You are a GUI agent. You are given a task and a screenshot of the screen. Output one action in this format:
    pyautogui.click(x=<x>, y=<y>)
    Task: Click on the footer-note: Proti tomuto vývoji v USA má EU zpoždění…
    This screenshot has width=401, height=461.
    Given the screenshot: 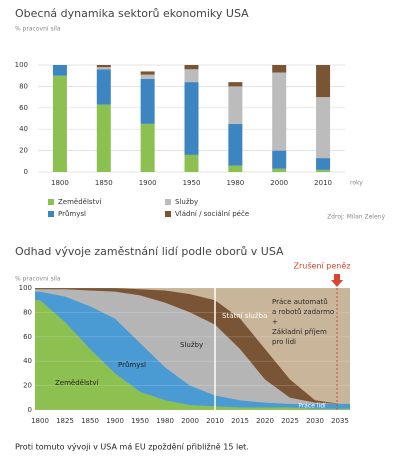 What is the action you would take?
    pyautogui.click(x=132, y=447)
    